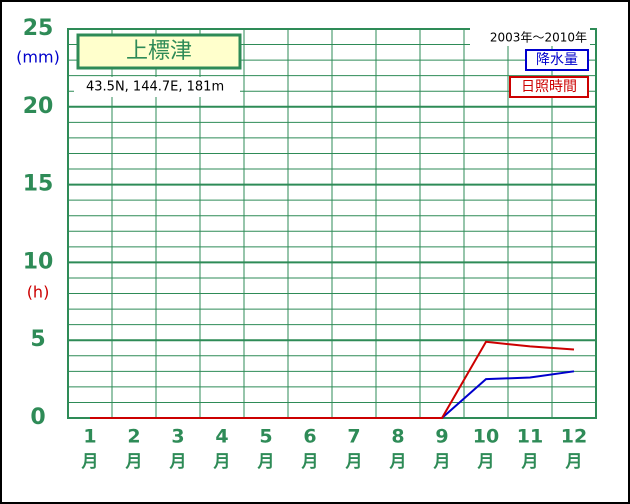 This screenshot has width=630, height=504. Describe the element at coordinates (38, 106) in the screenshot. I see `y-tick-label: 20` at that location.